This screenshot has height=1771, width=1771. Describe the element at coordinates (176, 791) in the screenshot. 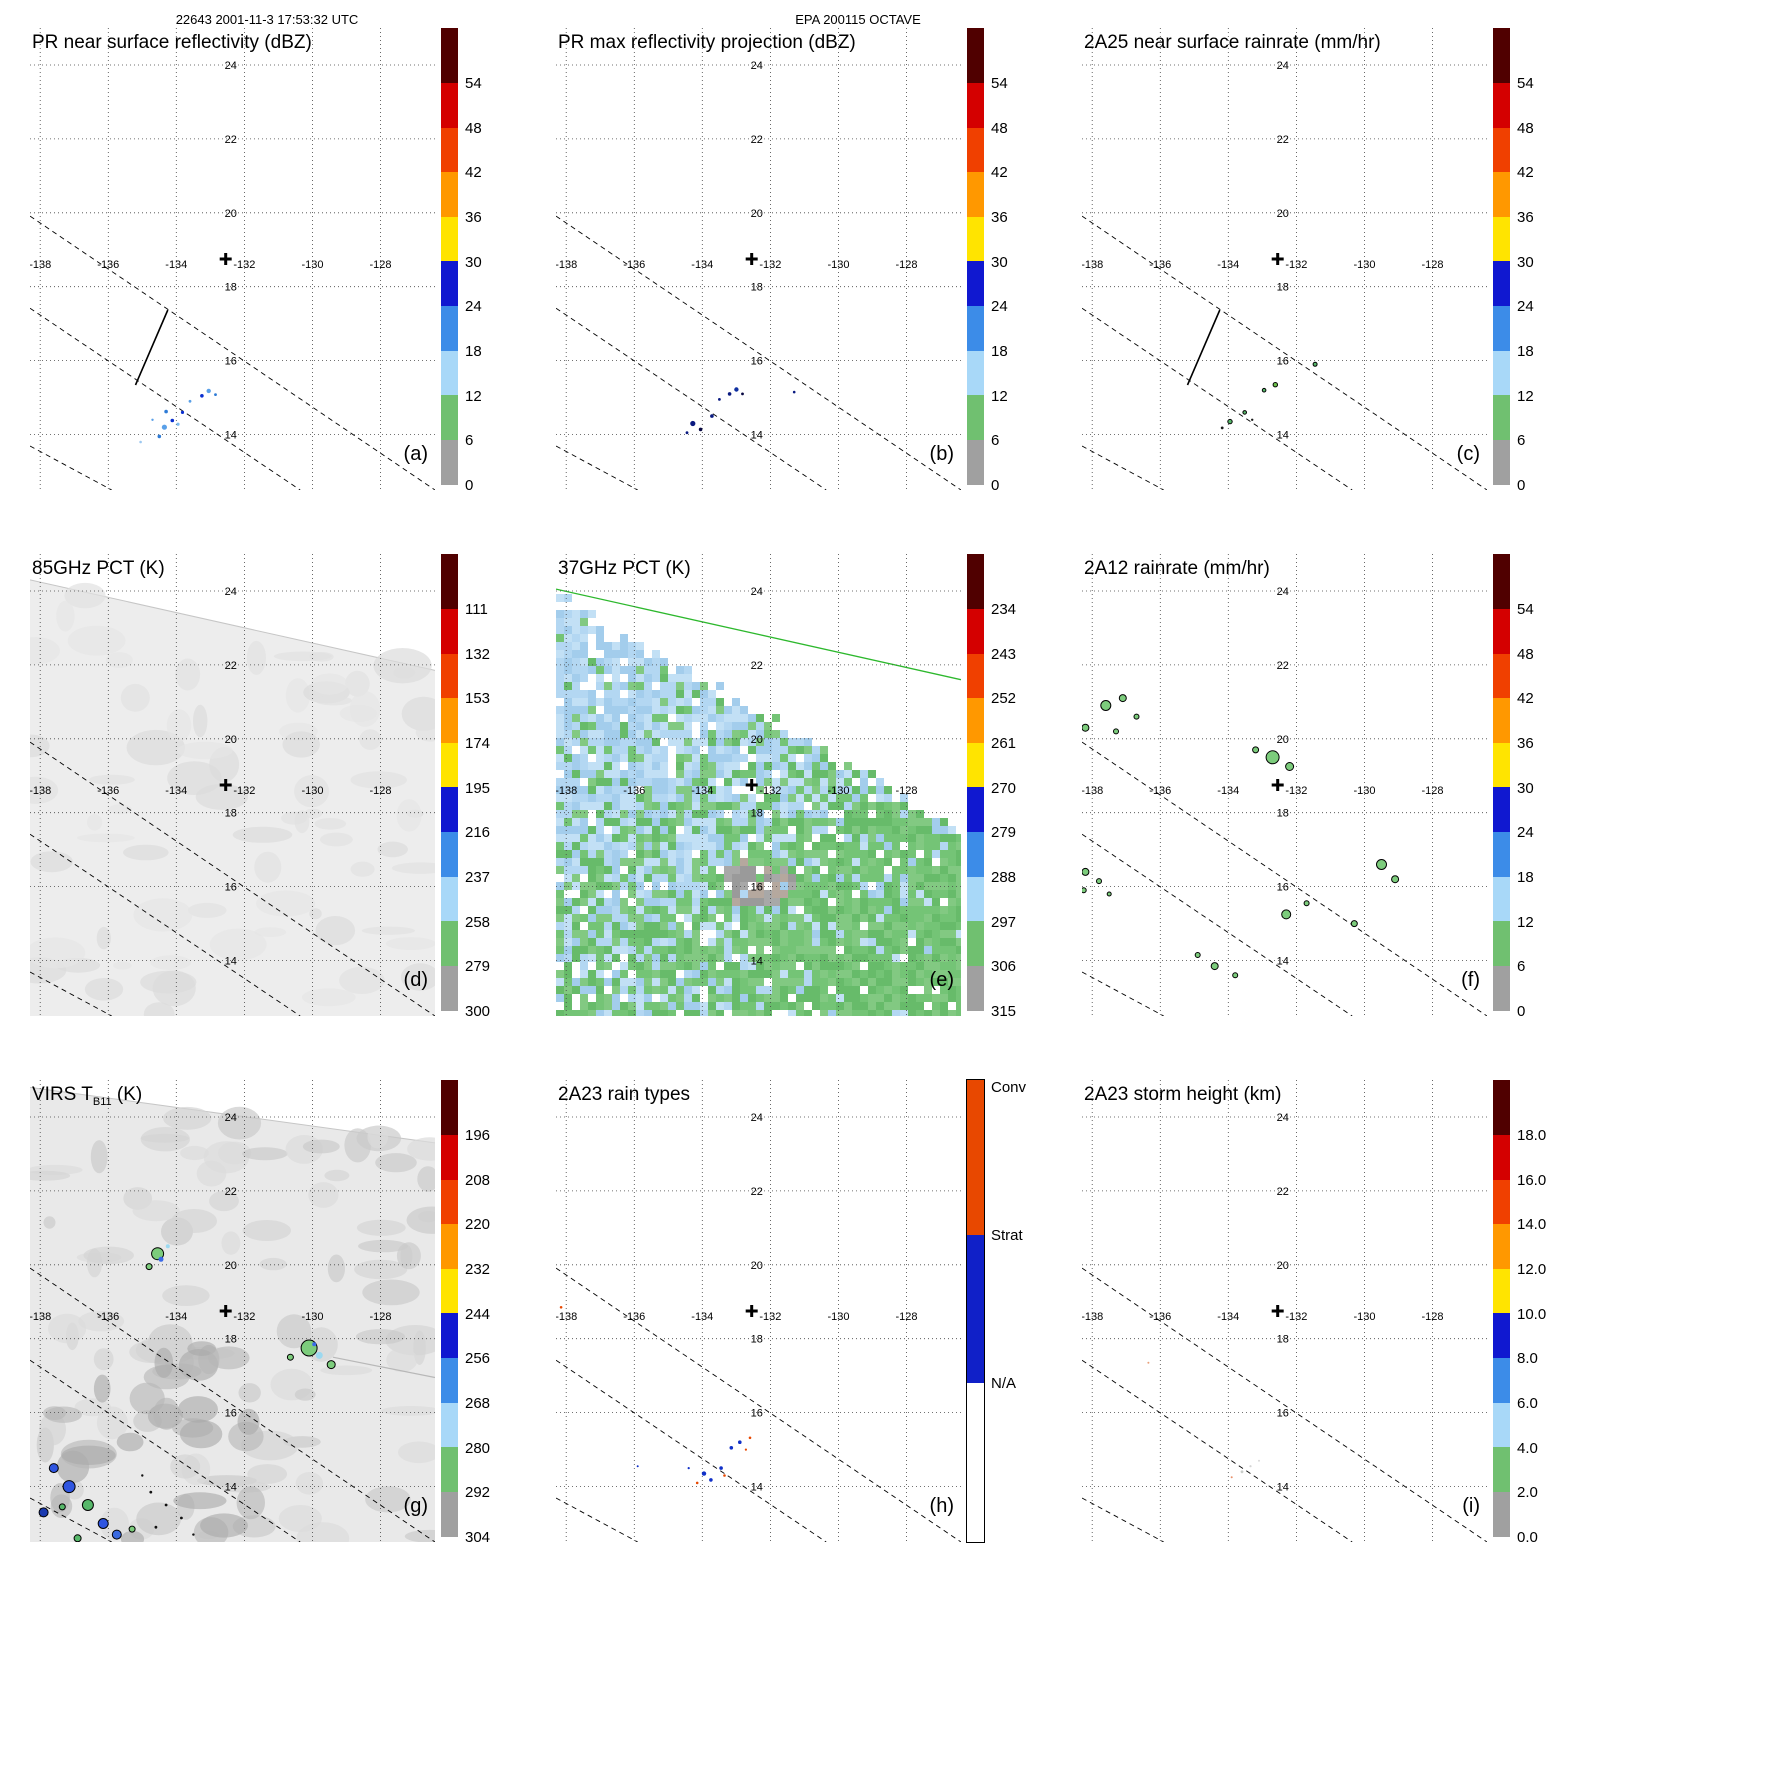

I see `lon-tick-label: -134` at that location.